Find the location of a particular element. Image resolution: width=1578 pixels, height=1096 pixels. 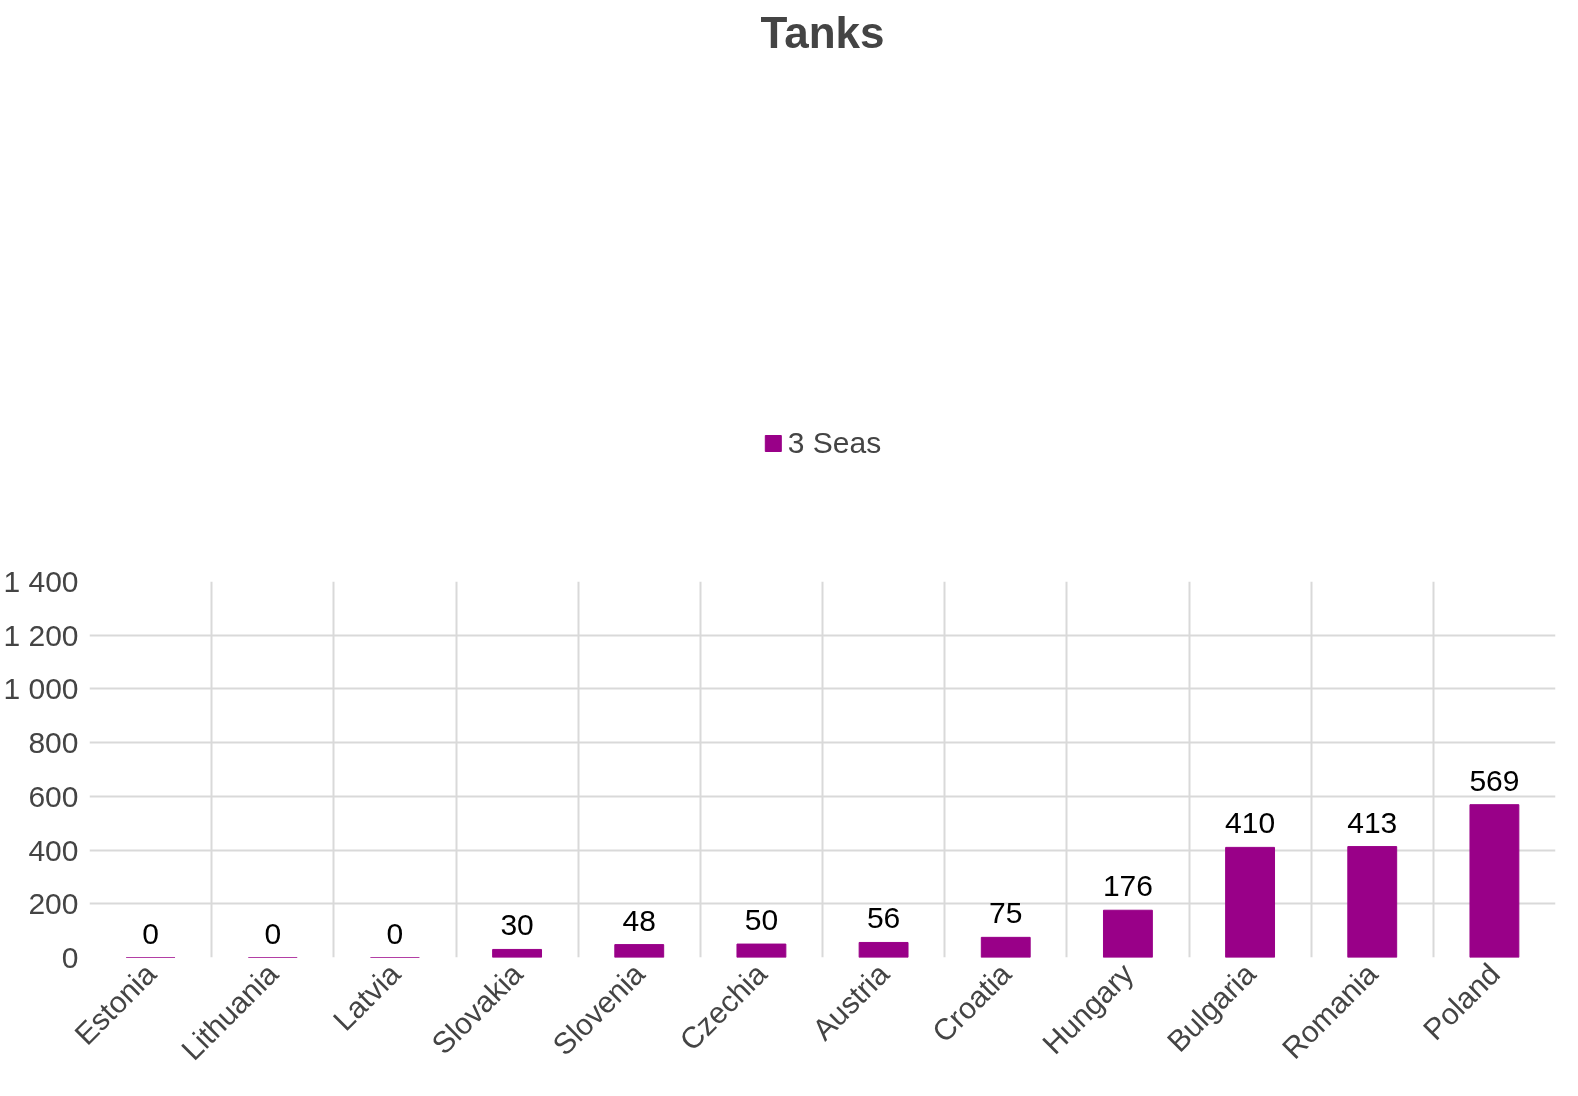

data-label: 410 is located at coordinates (1250, 823).